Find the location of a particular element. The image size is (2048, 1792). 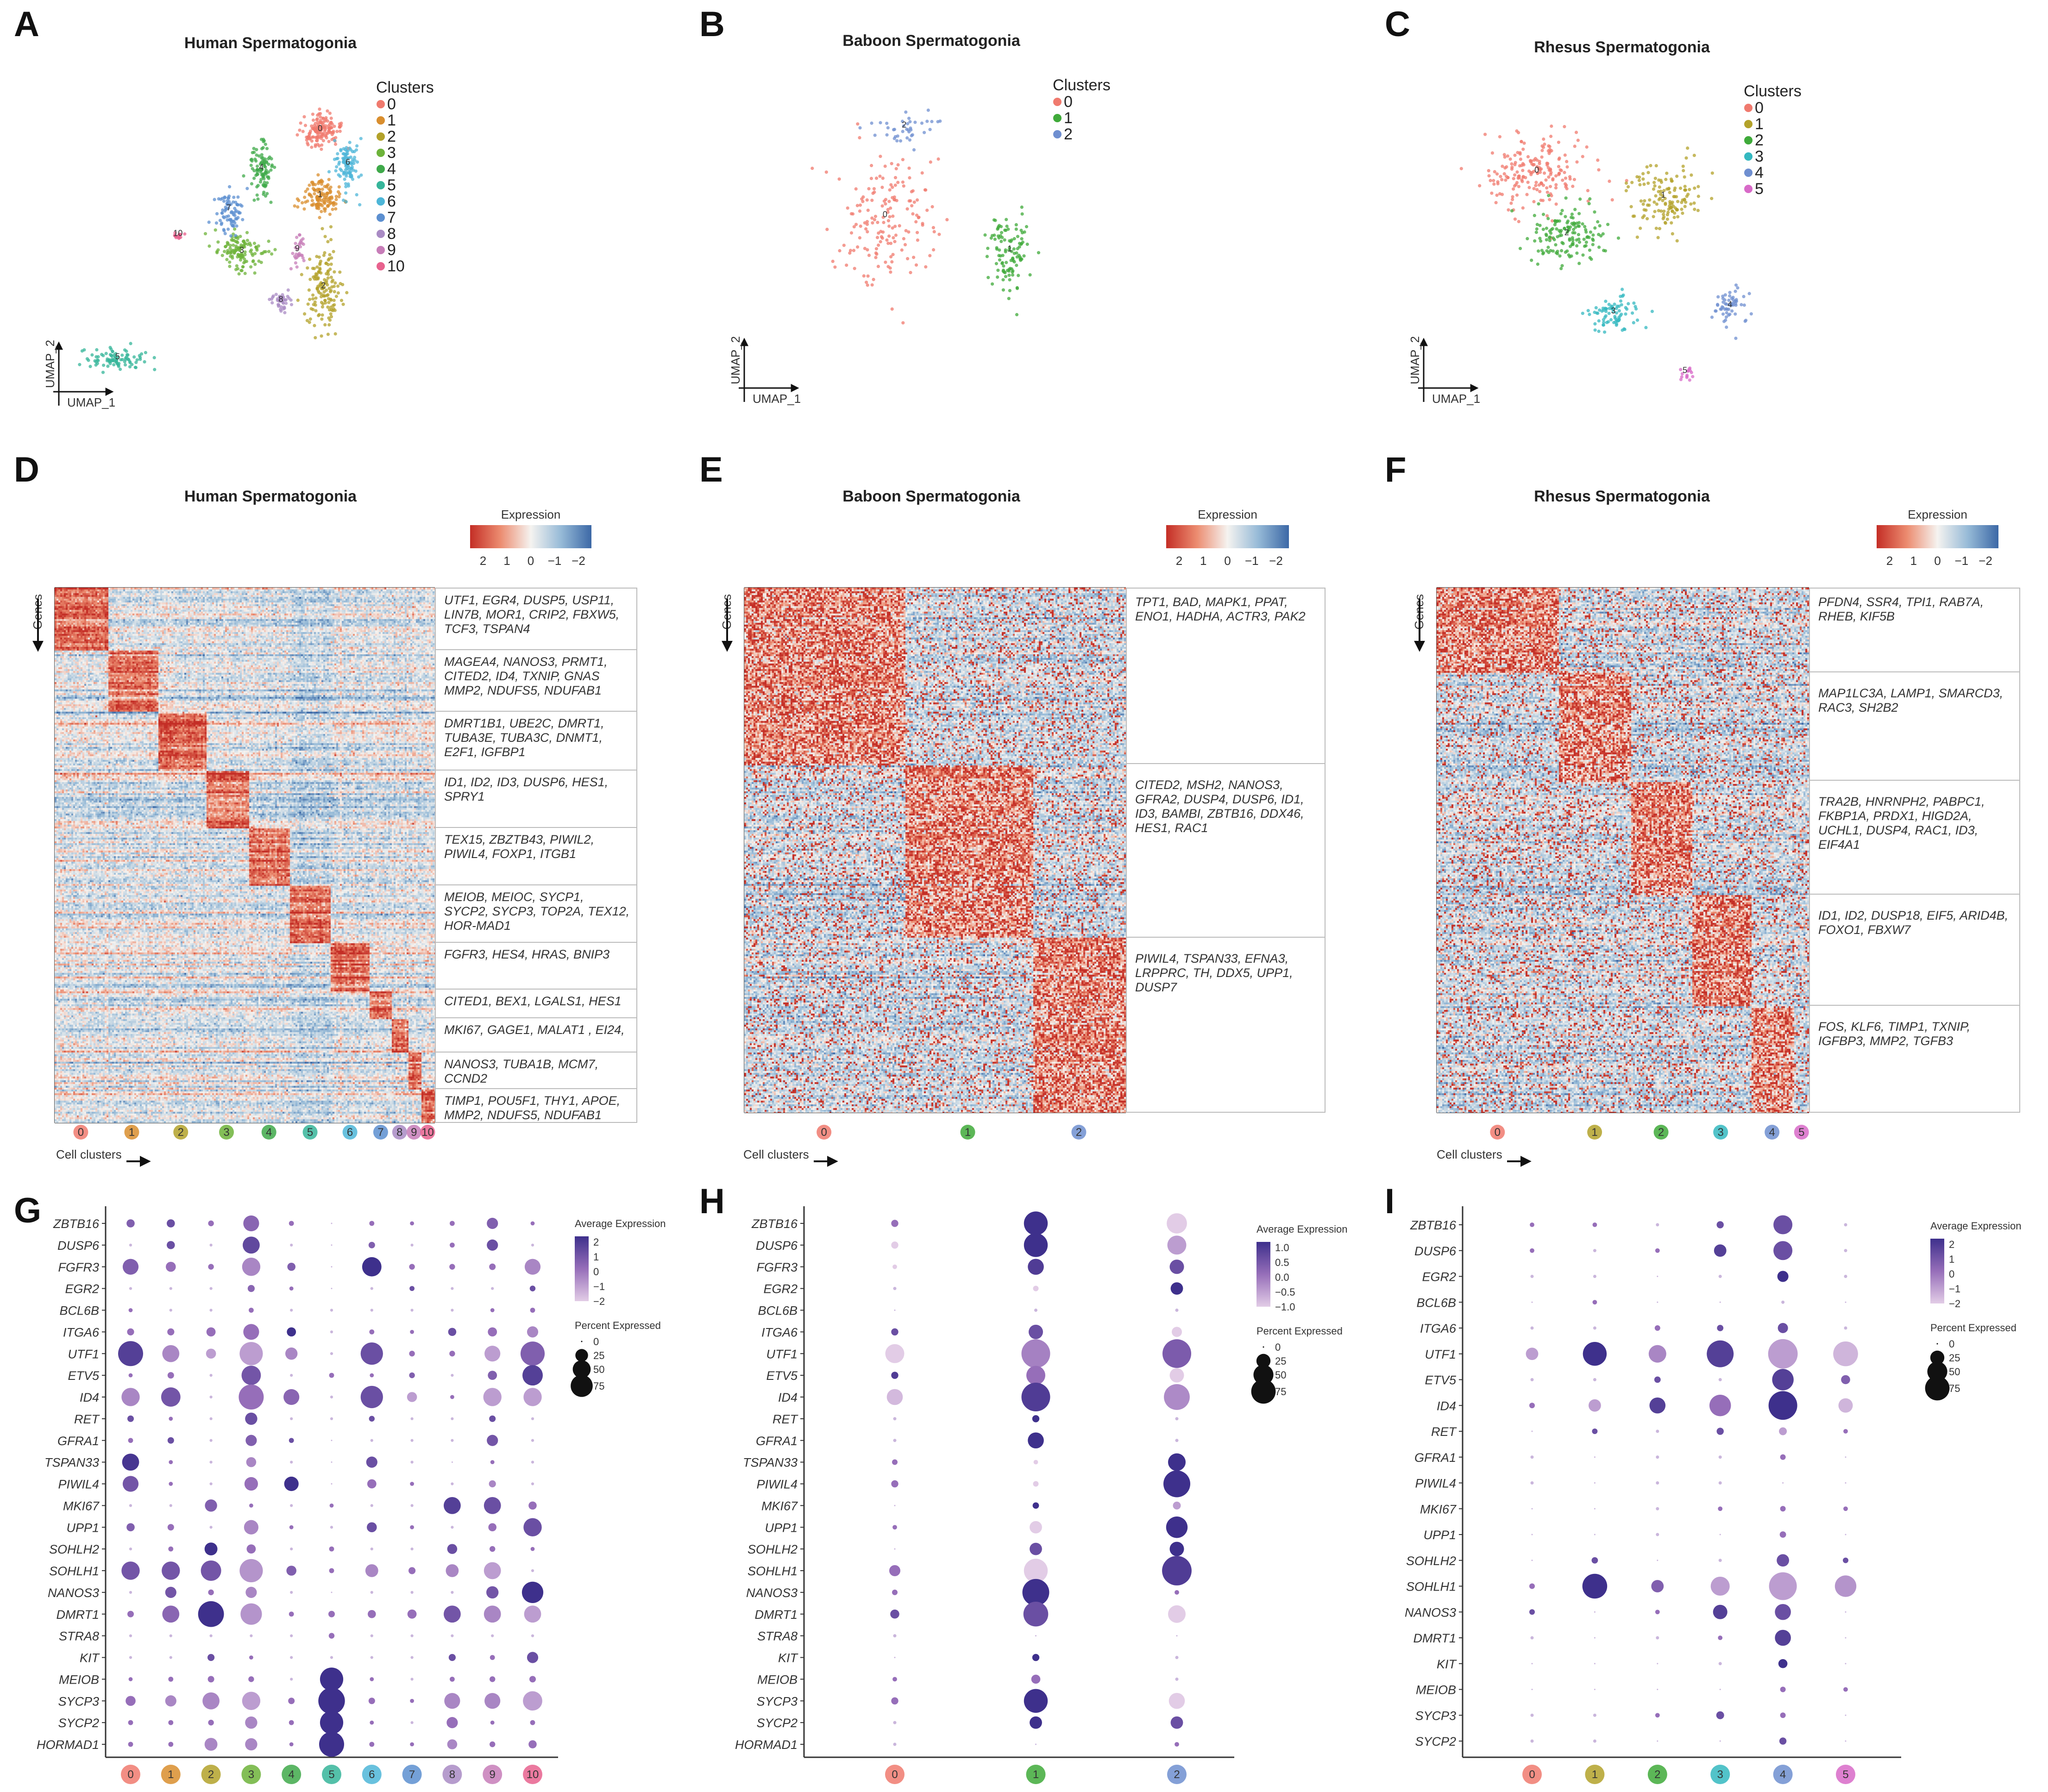

panel-title: Rhesus Spermatogonia is located at coordinates (1622, 47).